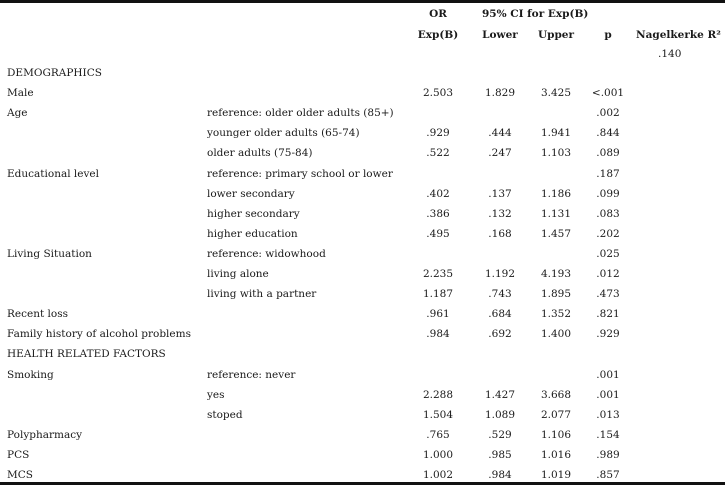 The image size is (725, 487). Describe the element at coordinates (500, 294) in the screenshot. I see `row-lower: .743` at that location.